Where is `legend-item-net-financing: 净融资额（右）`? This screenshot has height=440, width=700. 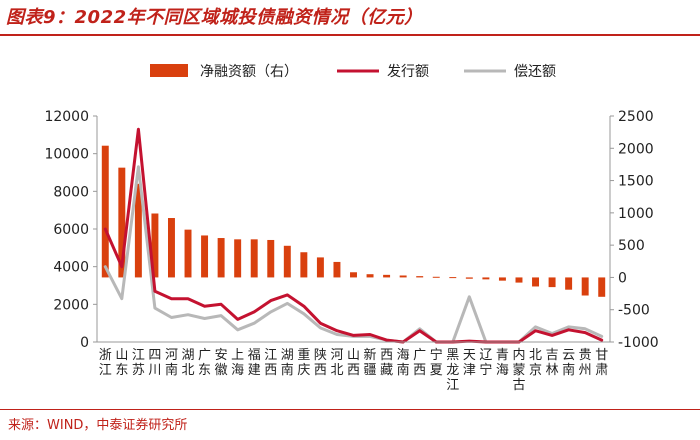
legend-item-net-financing: 净融资额（右） is located at coordinates (224, 72).